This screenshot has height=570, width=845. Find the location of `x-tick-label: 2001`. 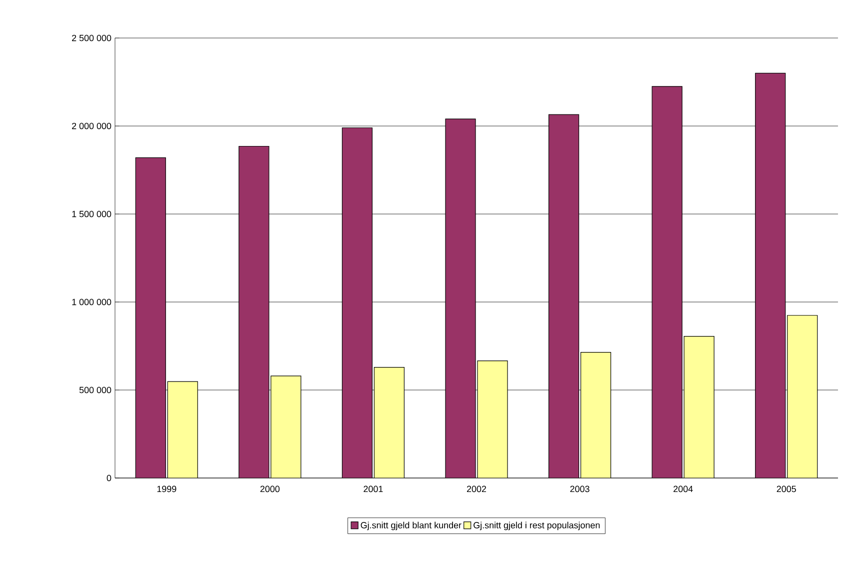

x-tick-label: 2001 is located at coordinates (373, 489).